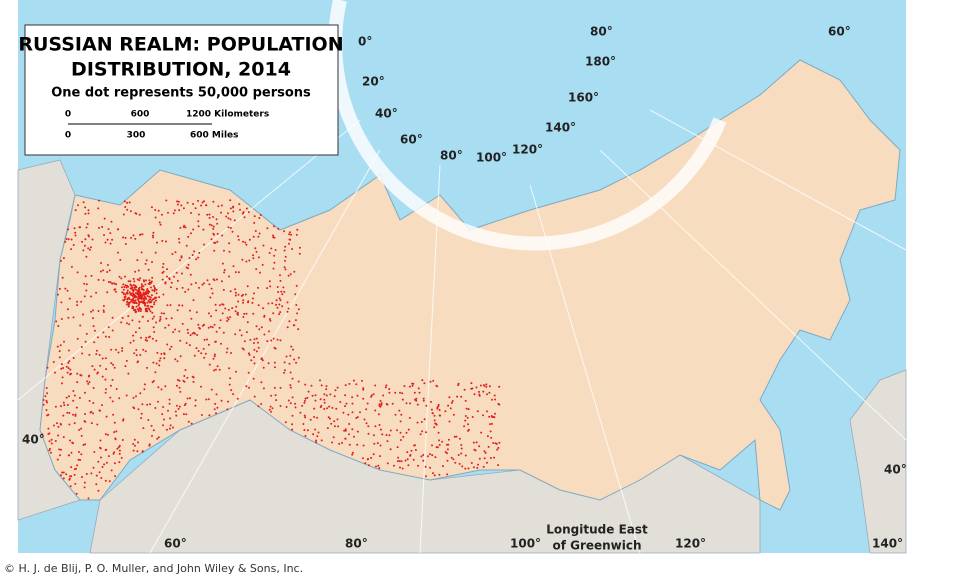  What do you see at coordinates (33, 440) in the screenshot?
I see `side-label: 40°` at bounding box center [33, 440].